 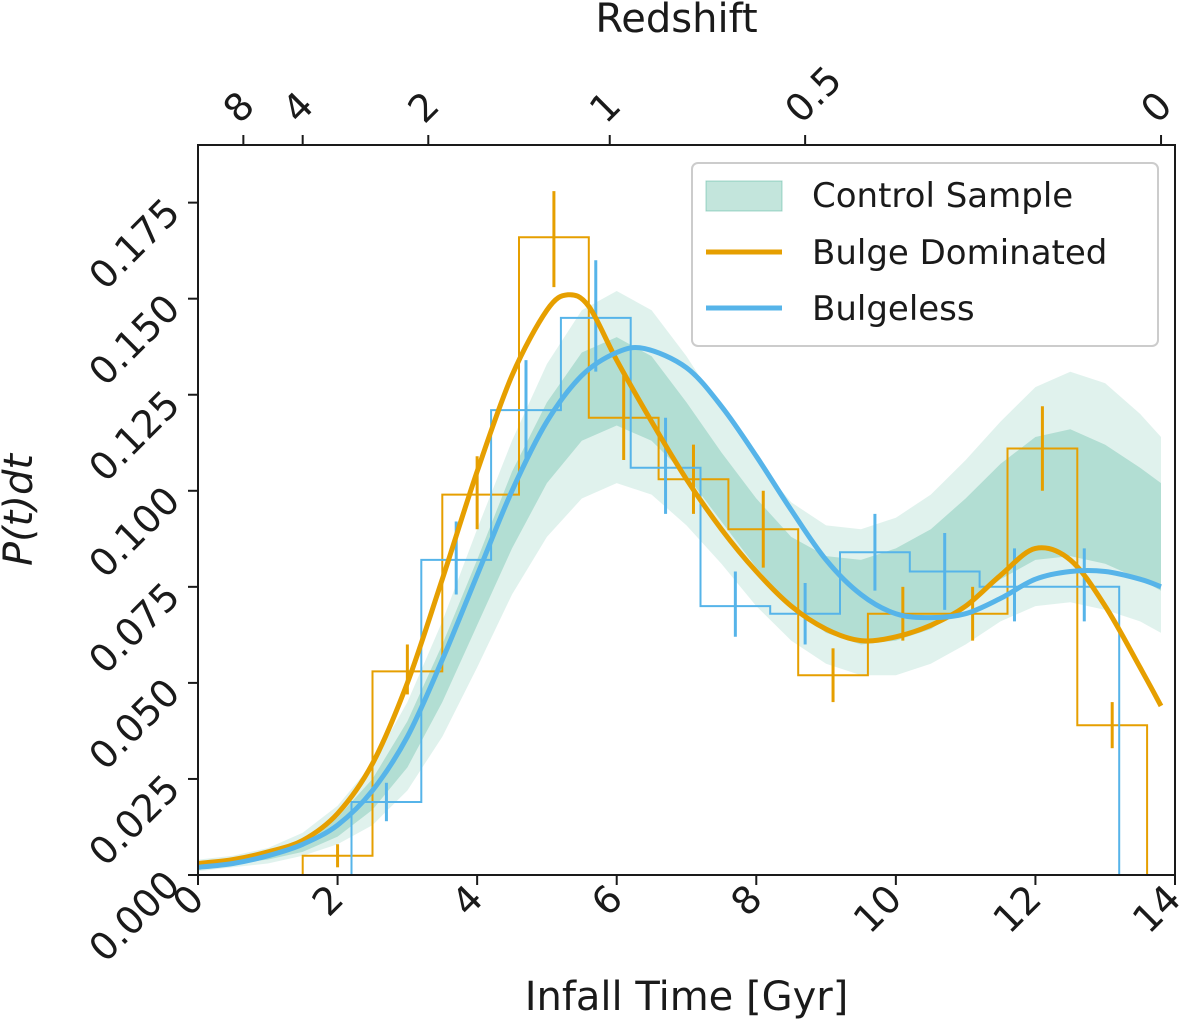 What do you see at coordinates (298, 107) in the screenshot?
I see `top-tick-label: 4` at bounding box center [298, 107].